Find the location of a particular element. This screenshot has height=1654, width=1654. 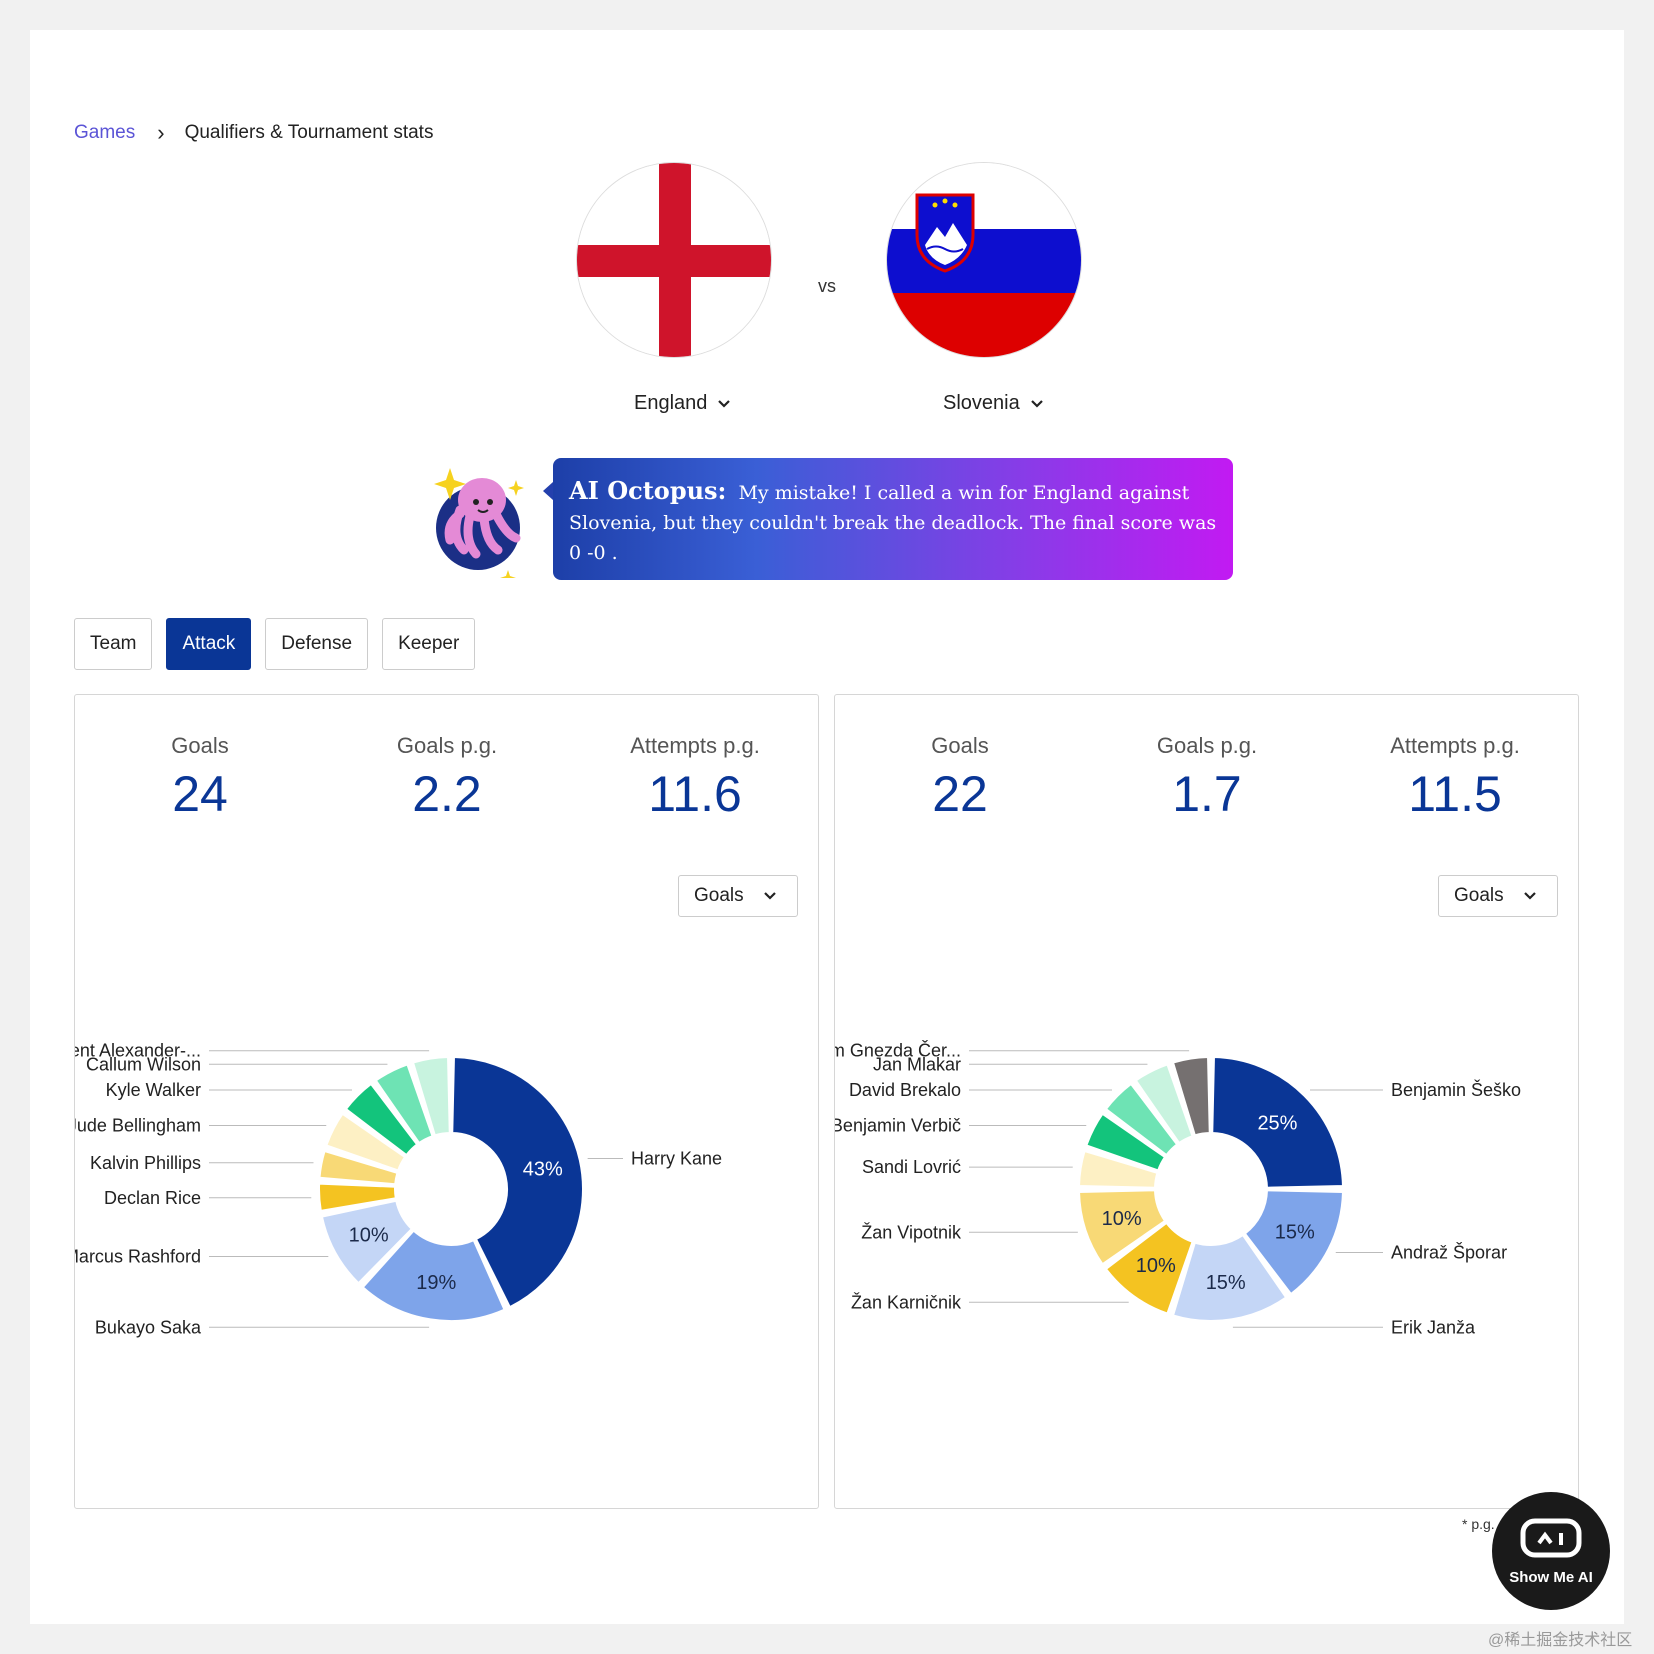

slice-name-label: Benjamin Šeško is located at coordinates (1456, 1089).